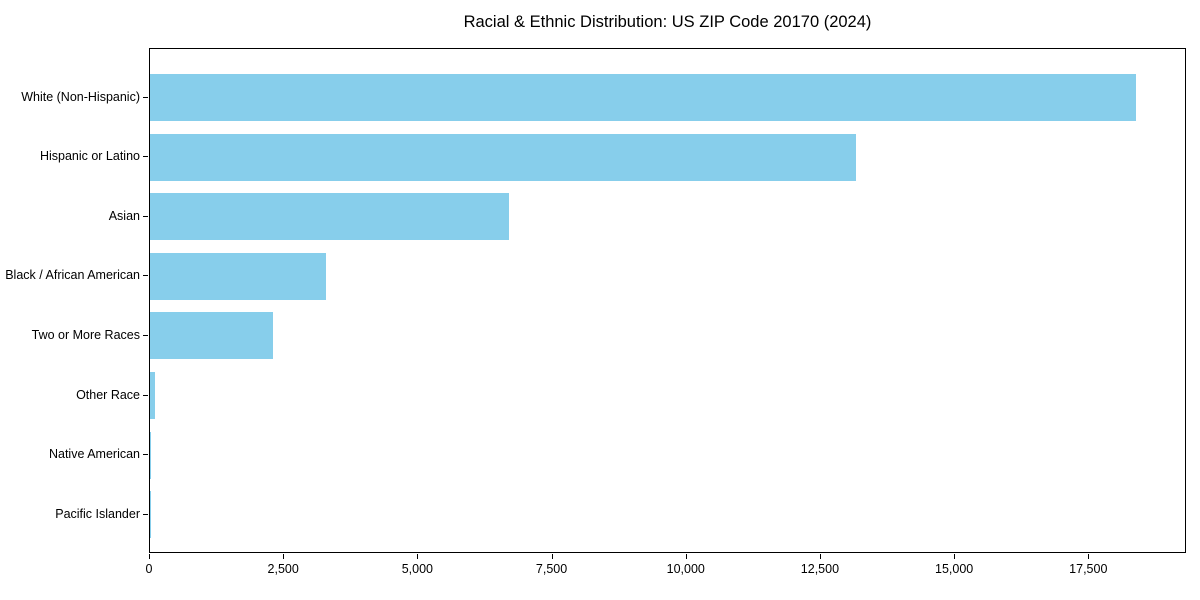 The image size is (1200, 600). Describe the element at coordinates (124, 215) in the screenshot. I see `y-axis-label-asian: Asian` at that location.